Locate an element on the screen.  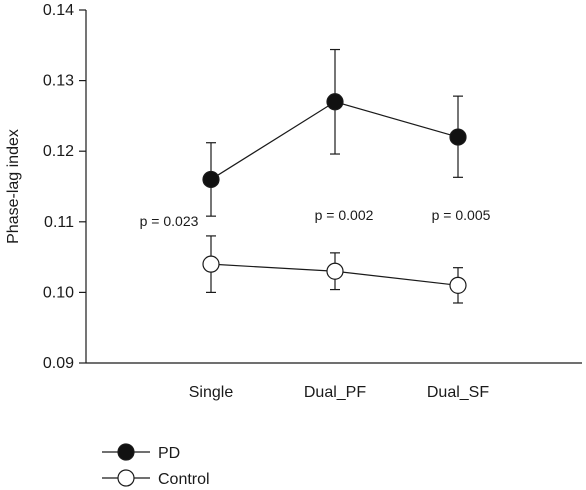
p-value-annotation: p = 0.005 is located at coordinates (461, 215).